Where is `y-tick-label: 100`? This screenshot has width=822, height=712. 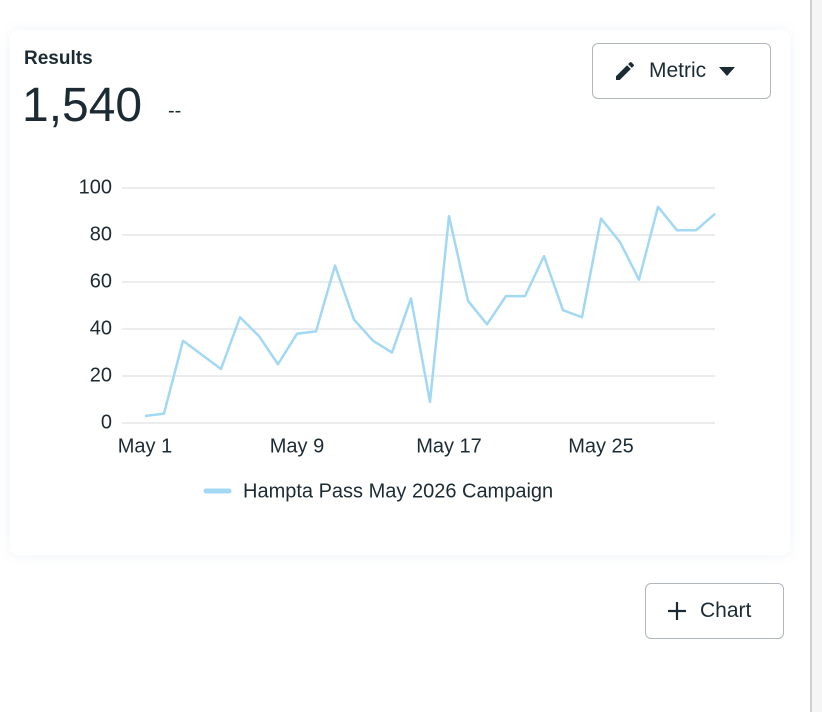 y-tick-label: 100 is located at coordinates (95, 187).